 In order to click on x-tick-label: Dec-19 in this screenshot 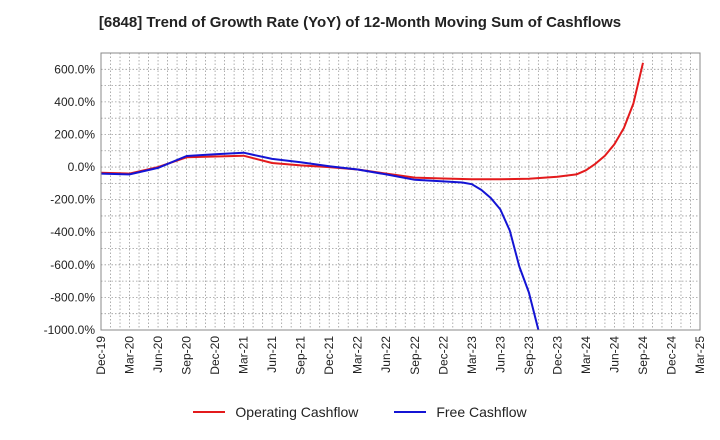, I will do `click(101, 355)`.